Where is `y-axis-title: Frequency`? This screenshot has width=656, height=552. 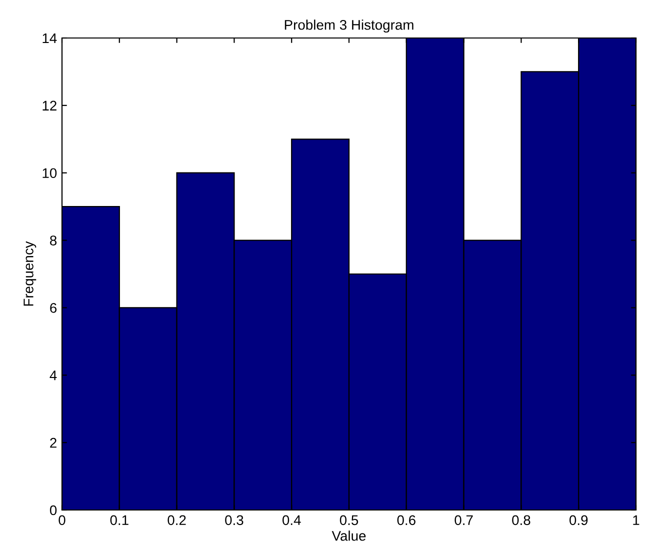 y-axis-title: Frequency is located at coordinates (30, 273).